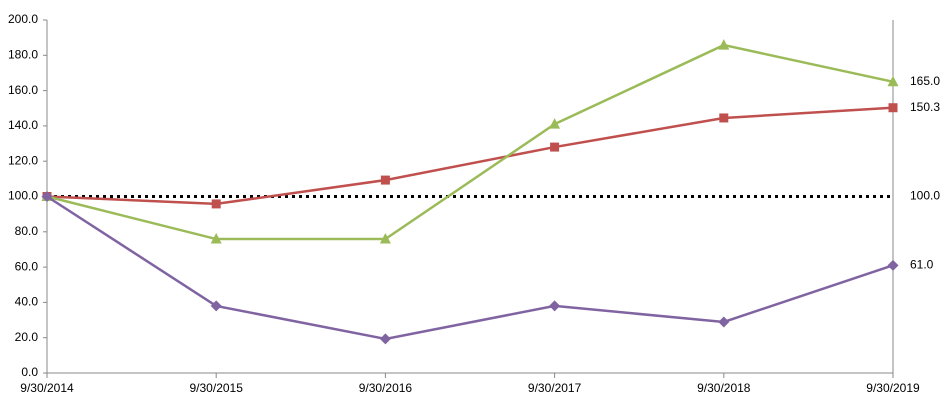 The height and width of the screenshot is (415, 943). Describe the element at coordinates (555, 388) in the screenshot. I see `x-tick-label: 9/30/2017` at that location.